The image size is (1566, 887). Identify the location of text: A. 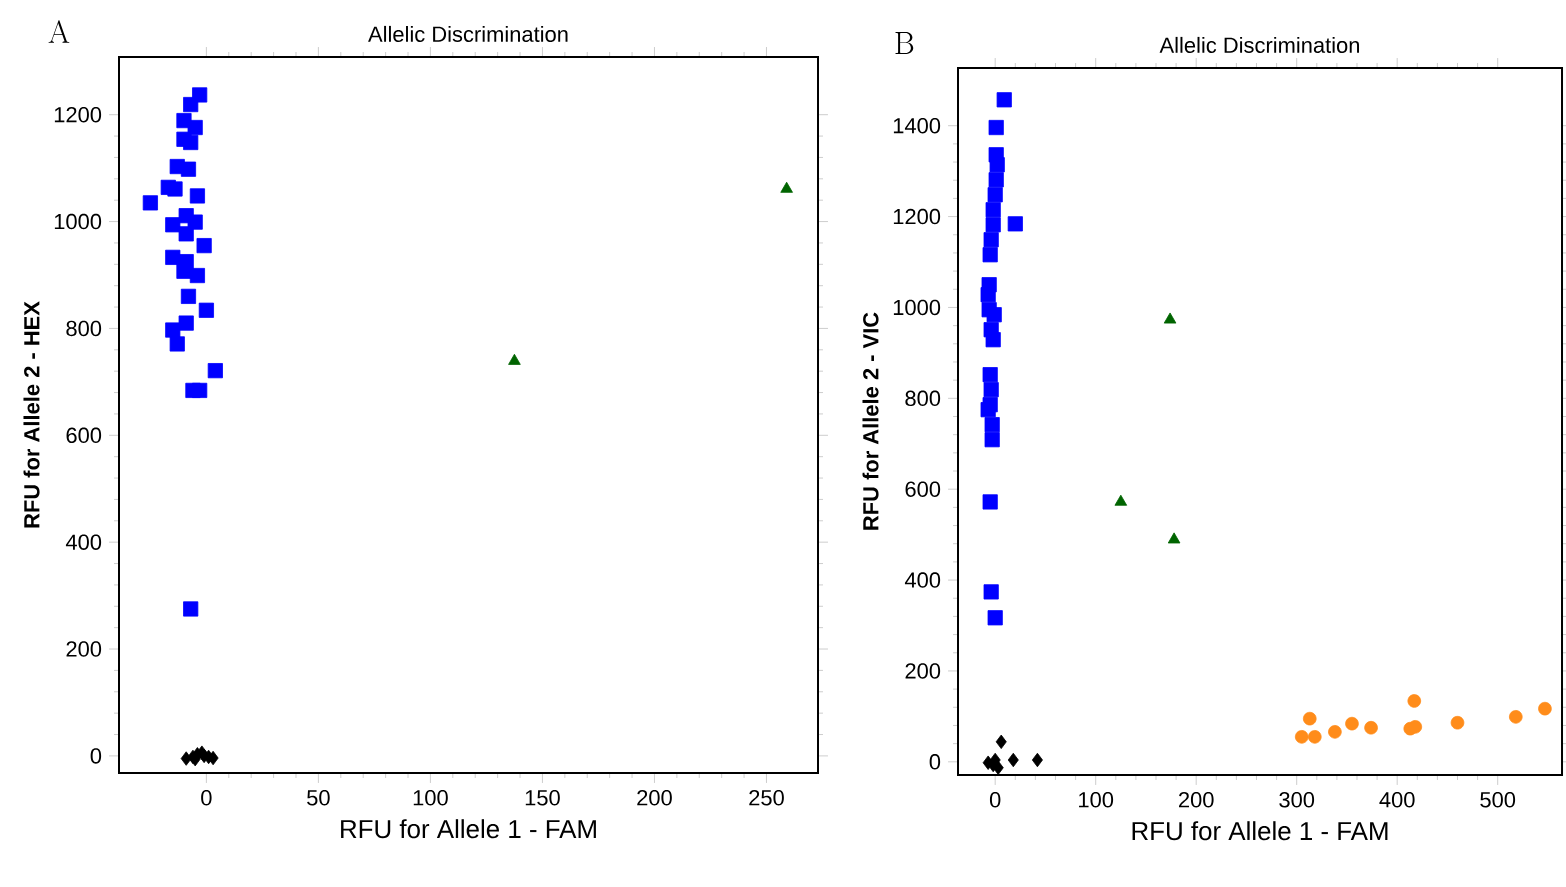
(59, 31).